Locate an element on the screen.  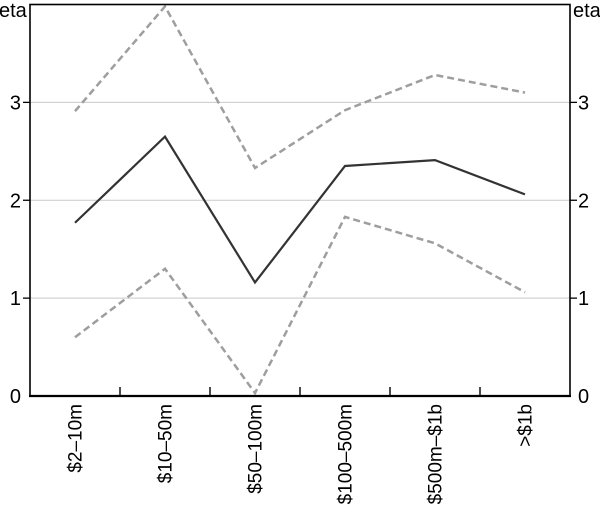
y-axis-title-right: eta is located at coordinates (586, 11).